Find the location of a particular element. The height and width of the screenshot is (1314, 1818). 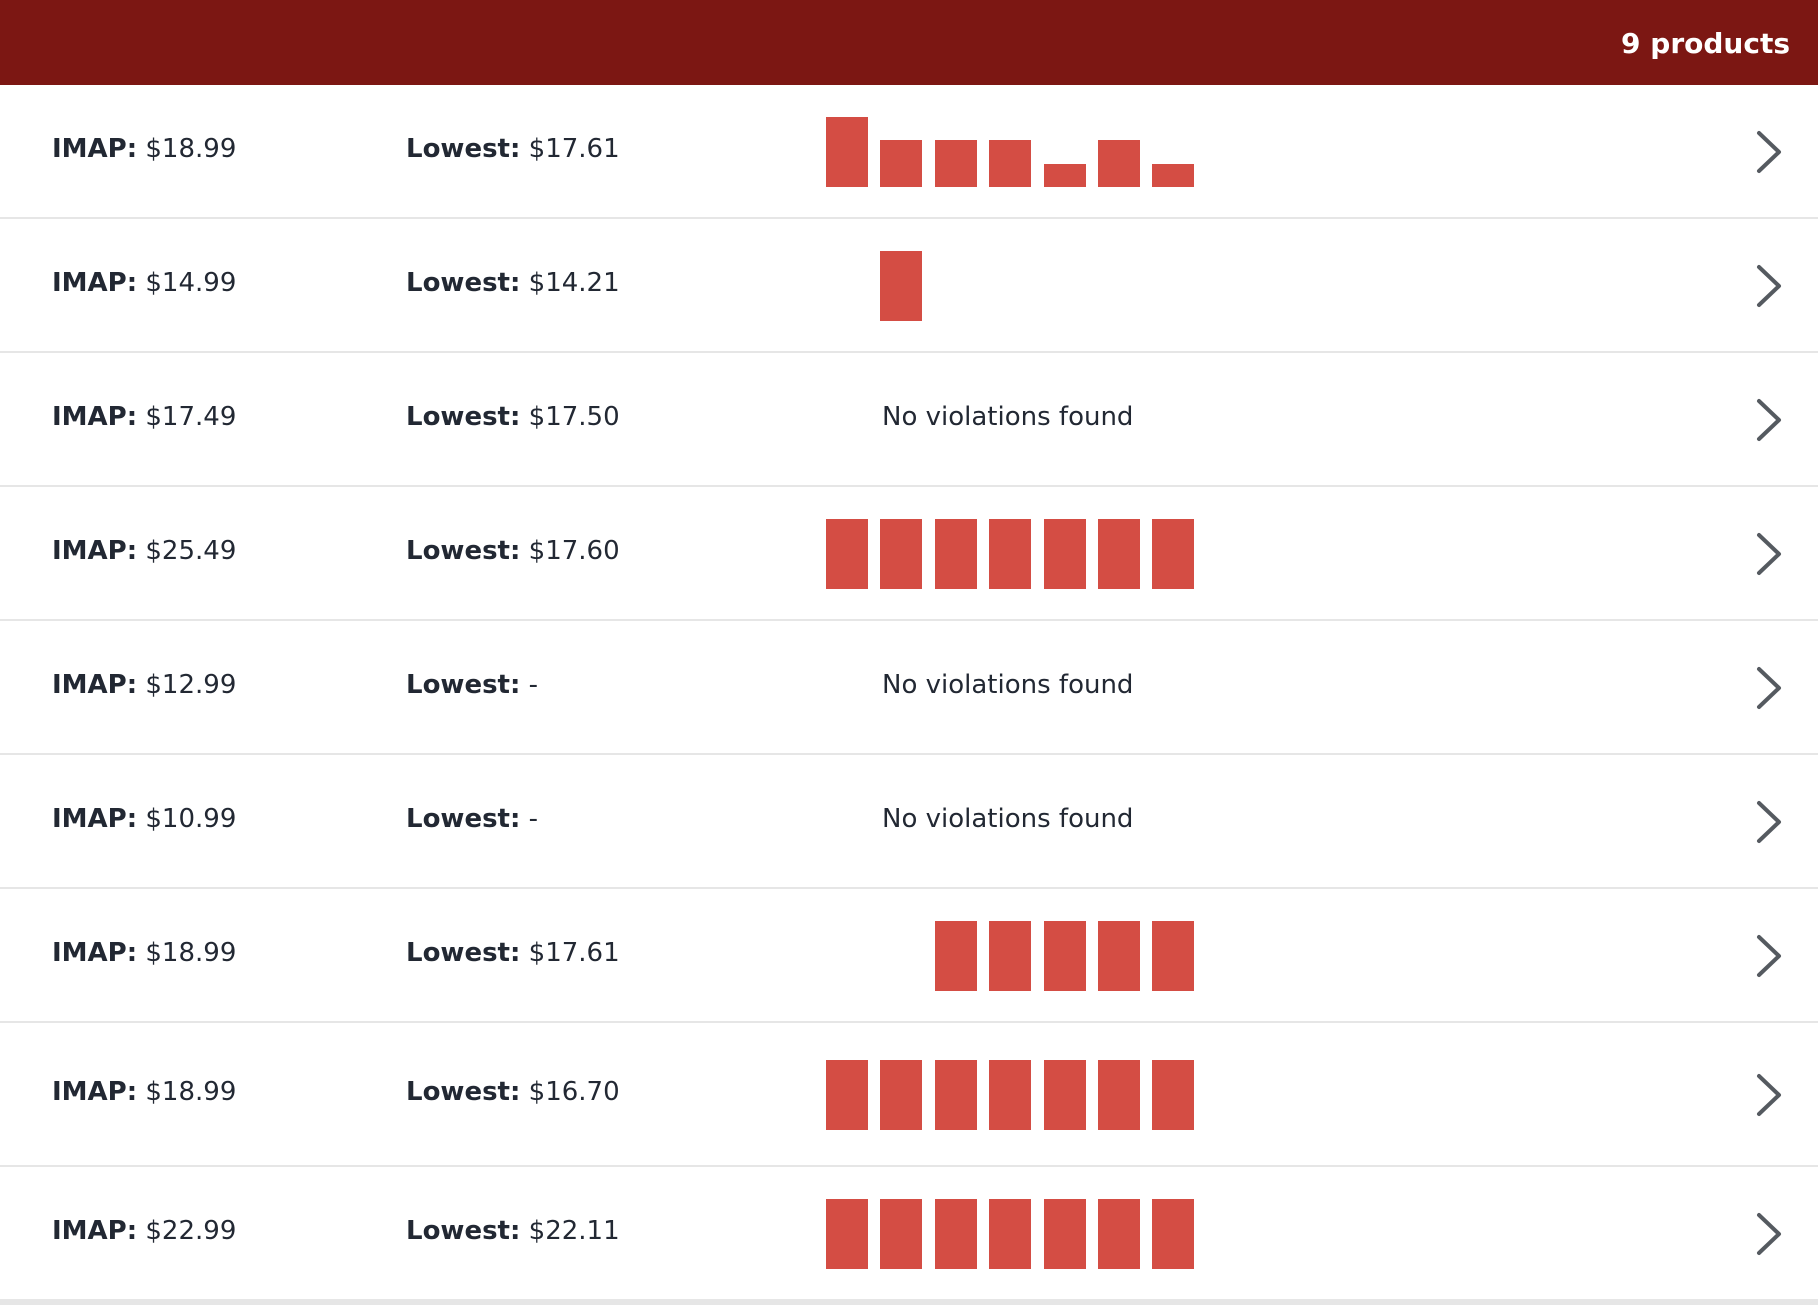

lowest-price: Lowest: $16.70 is located at coordinates (513, 1092).